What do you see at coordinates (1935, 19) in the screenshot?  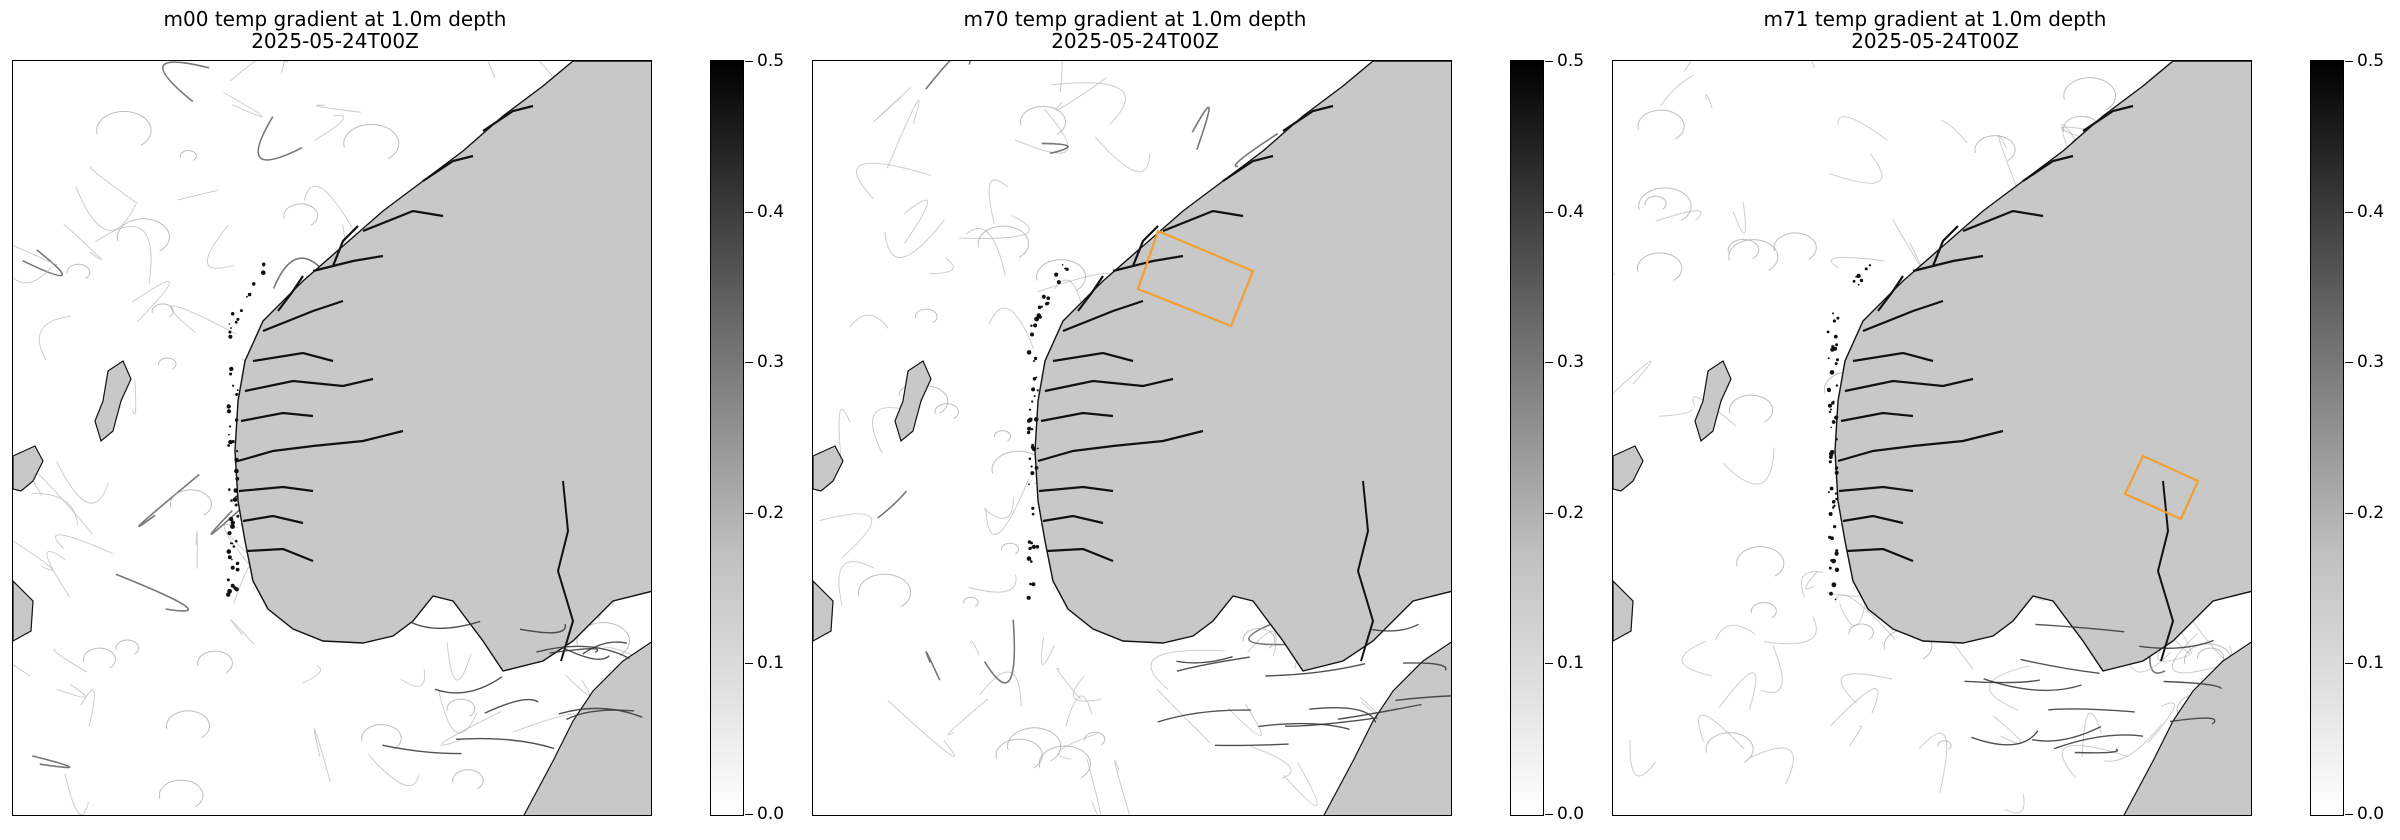 I see `panel-3-title-text: m71 temp gradient at 1.0m depth` at bounding box center [1935, 19].